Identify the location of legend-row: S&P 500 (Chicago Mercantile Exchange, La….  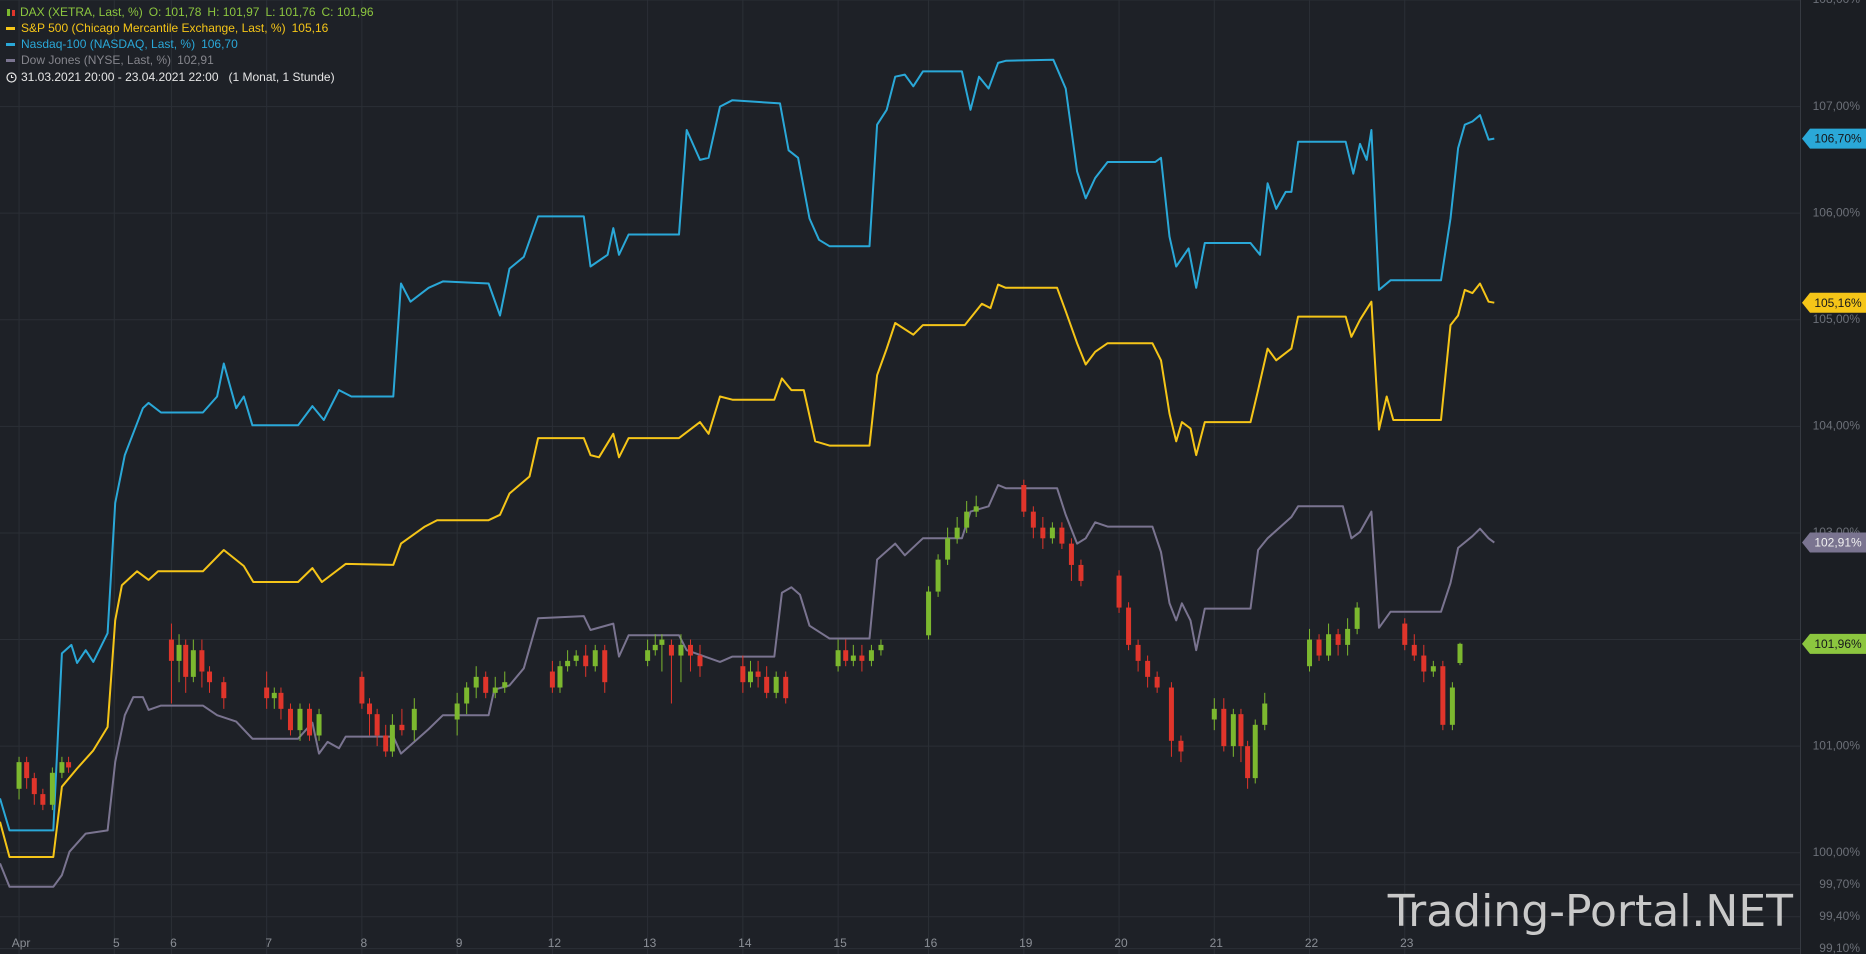
(190, 28).